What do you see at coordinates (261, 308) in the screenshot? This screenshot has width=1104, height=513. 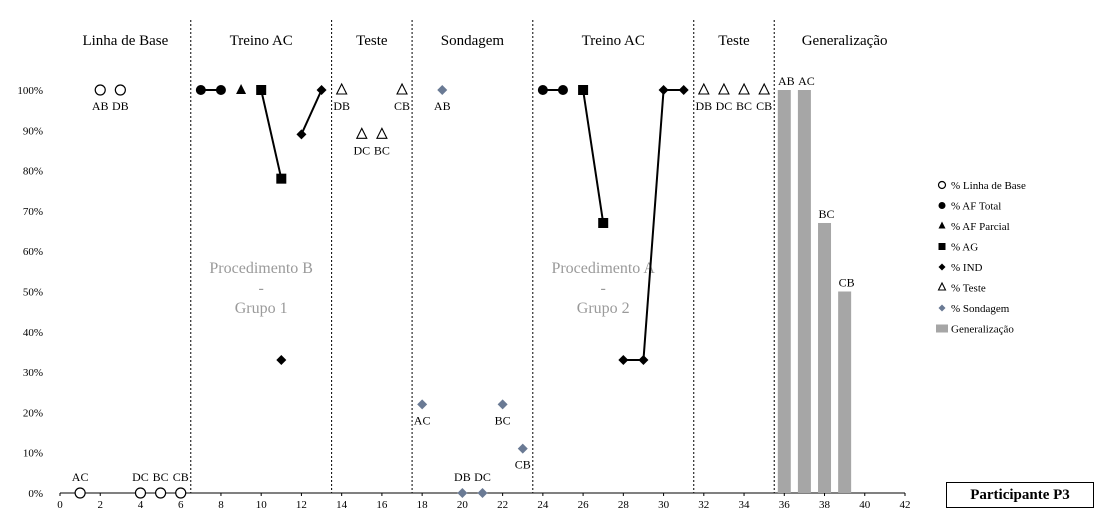 I see `procedure-label: Grupo 1` at bounding box center [261, 308].